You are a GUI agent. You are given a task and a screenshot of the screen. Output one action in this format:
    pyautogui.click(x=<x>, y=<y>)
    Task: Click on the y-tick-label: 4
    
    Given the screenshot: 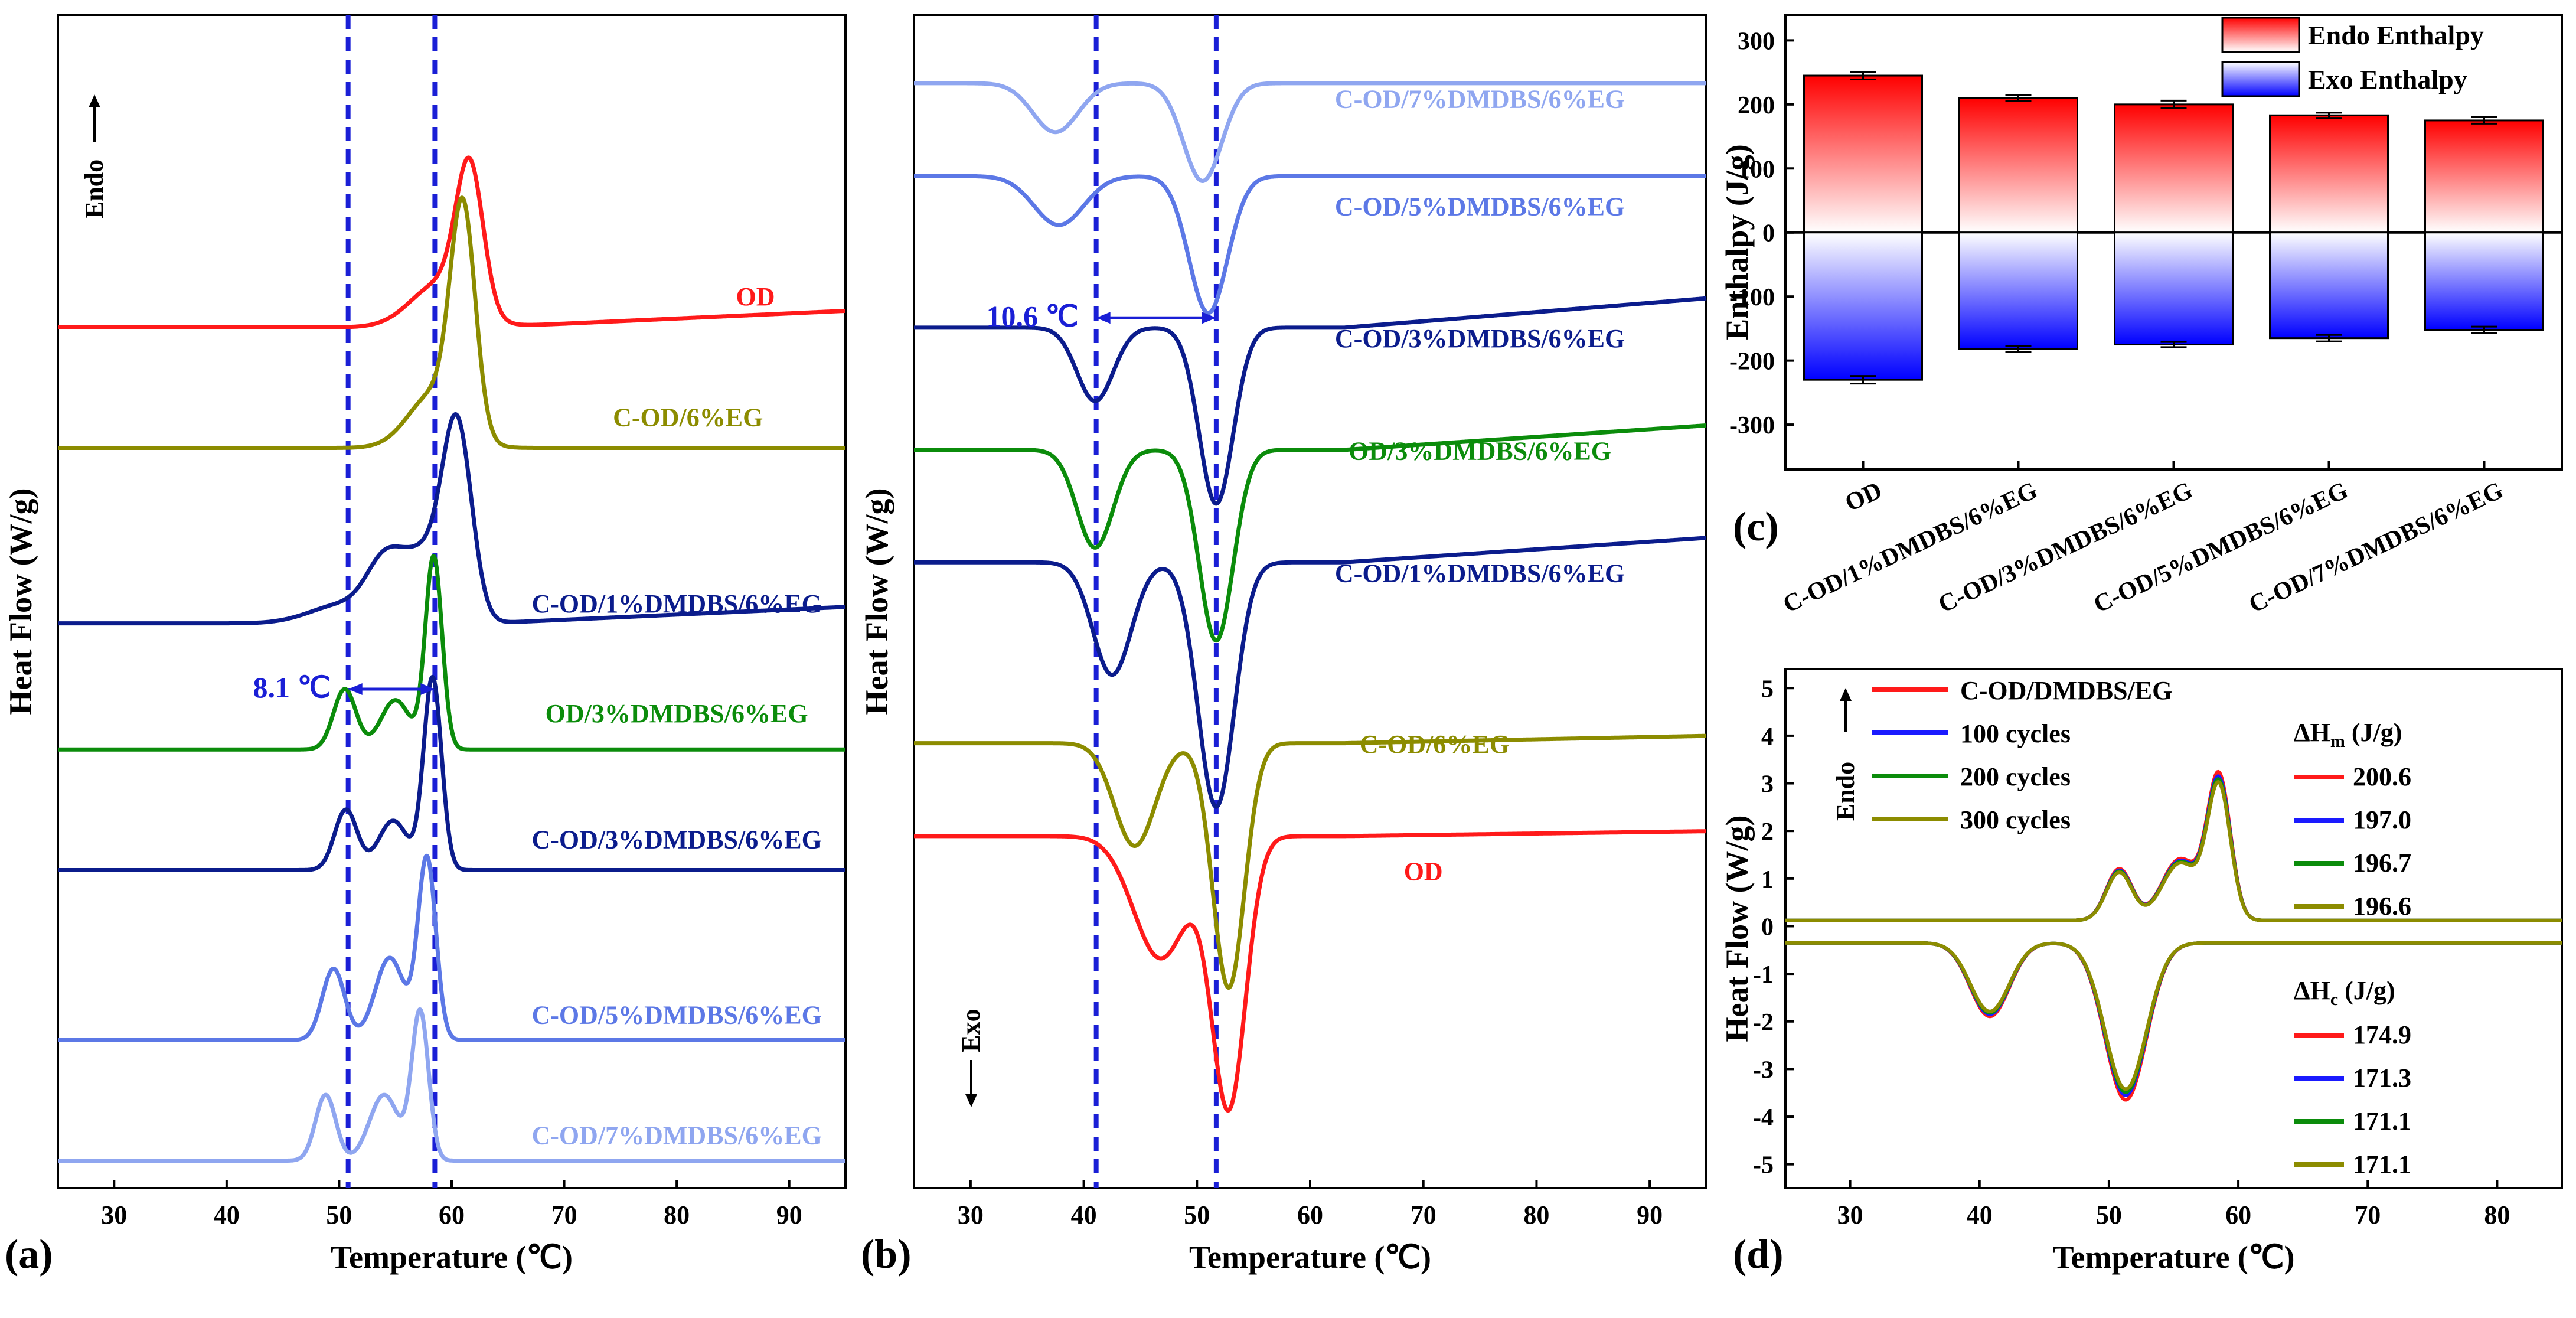 What is the action you would take?
    pyautogui.click(x=1767, y=737)
    